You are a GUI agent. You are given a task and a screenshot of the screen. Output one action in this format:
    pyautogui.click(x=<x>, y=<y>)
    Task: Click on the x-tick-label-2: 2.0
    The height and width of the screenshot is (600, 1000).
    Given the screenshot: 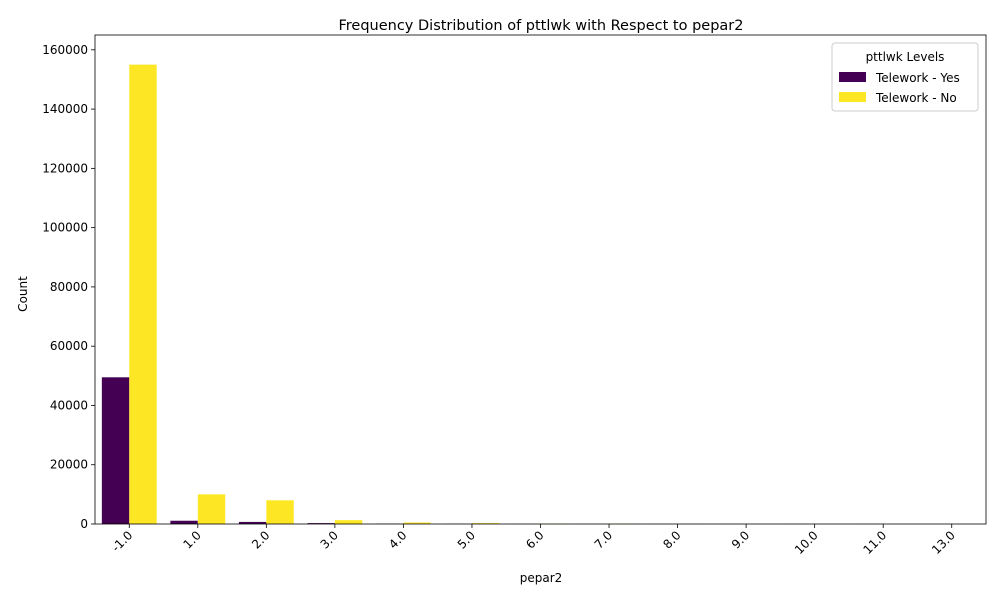 What is the action you would take?
    pyautogui.click(x=260, y=539)
    